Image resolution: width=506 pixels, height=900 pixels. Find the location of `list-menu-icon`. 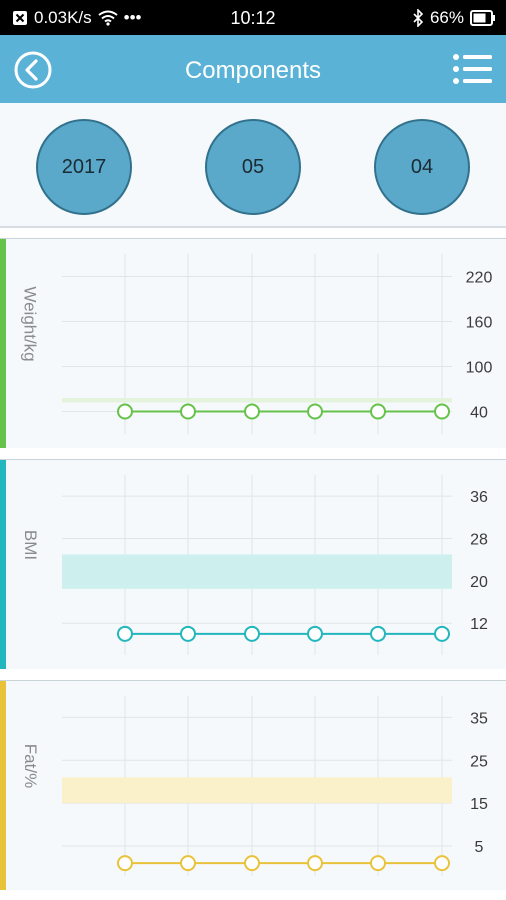

list-menu-icon is located at coordinates (472, 69).